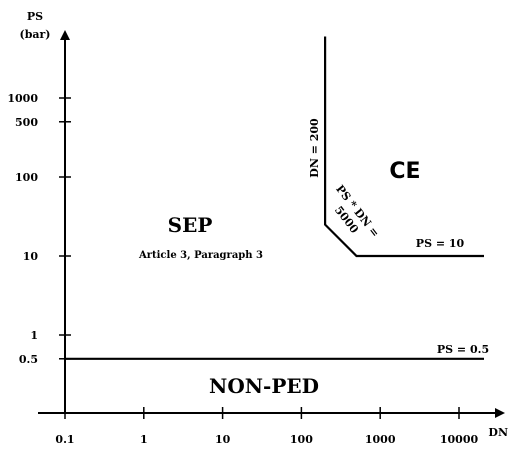  What do you see at coordinates (459, 439) in the screenshot?
I see `x-tick-label: 10000` at bounding box center [459, 439].